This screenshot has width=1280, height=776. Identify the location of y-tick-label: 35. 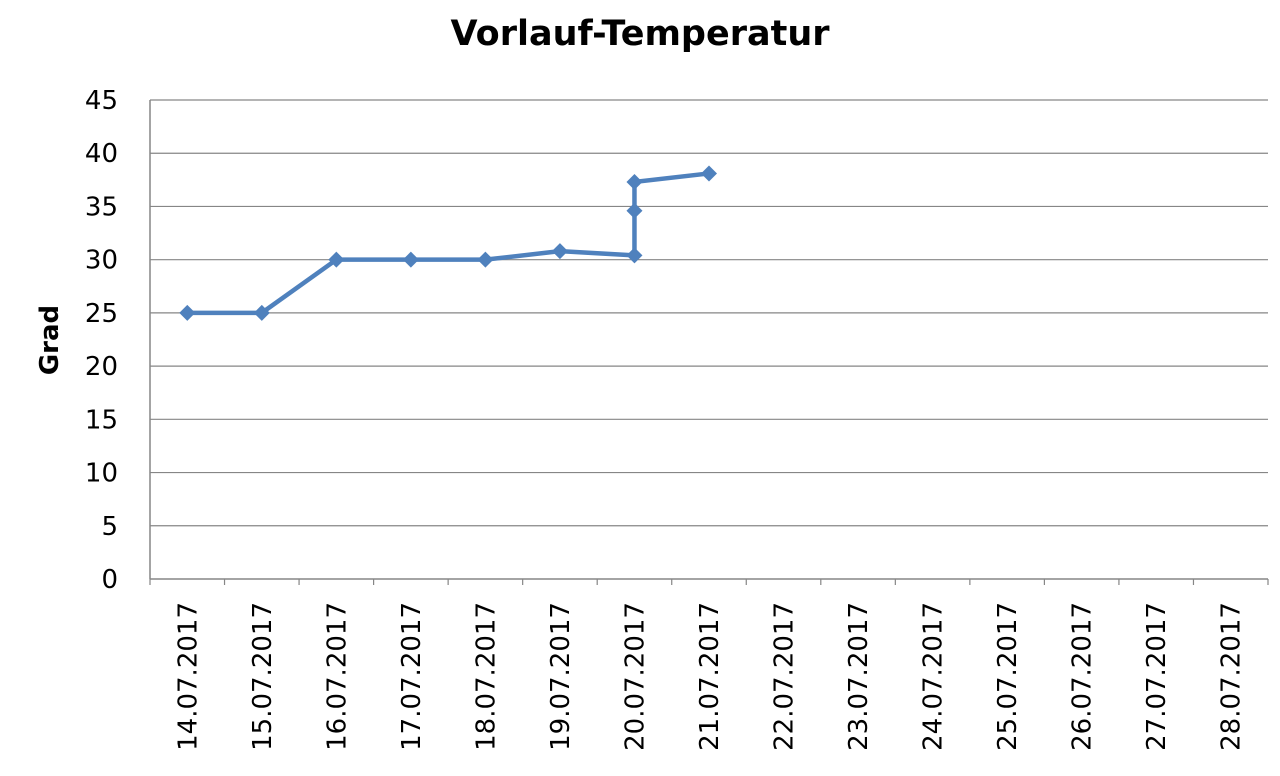
(101, 207).